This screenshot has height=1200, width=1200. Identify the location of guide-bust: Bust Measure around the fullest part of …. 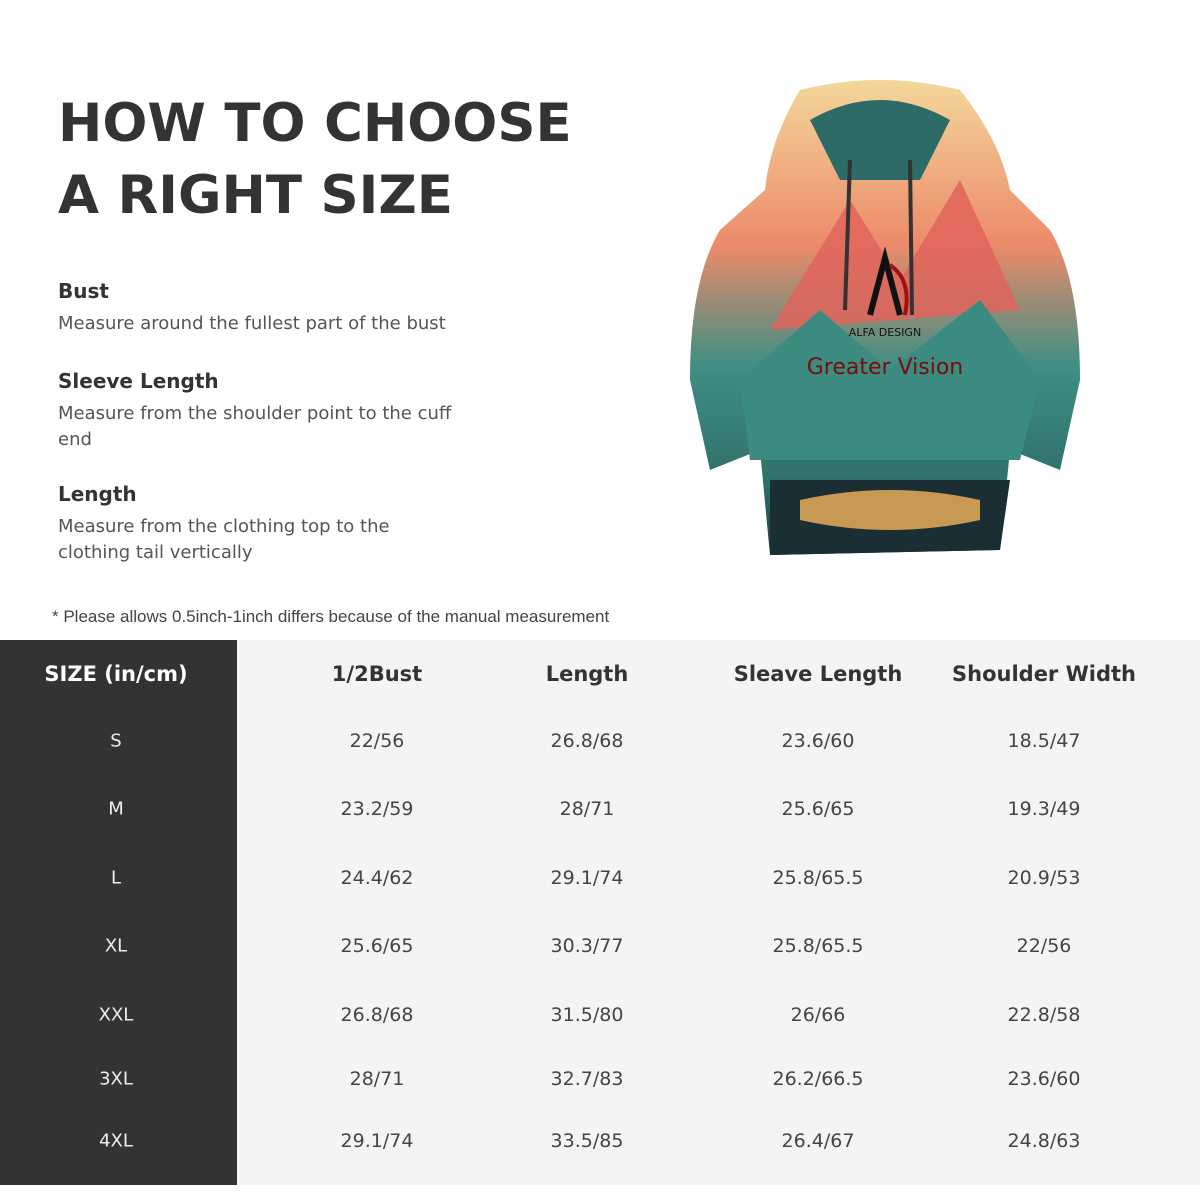
(293, 308).